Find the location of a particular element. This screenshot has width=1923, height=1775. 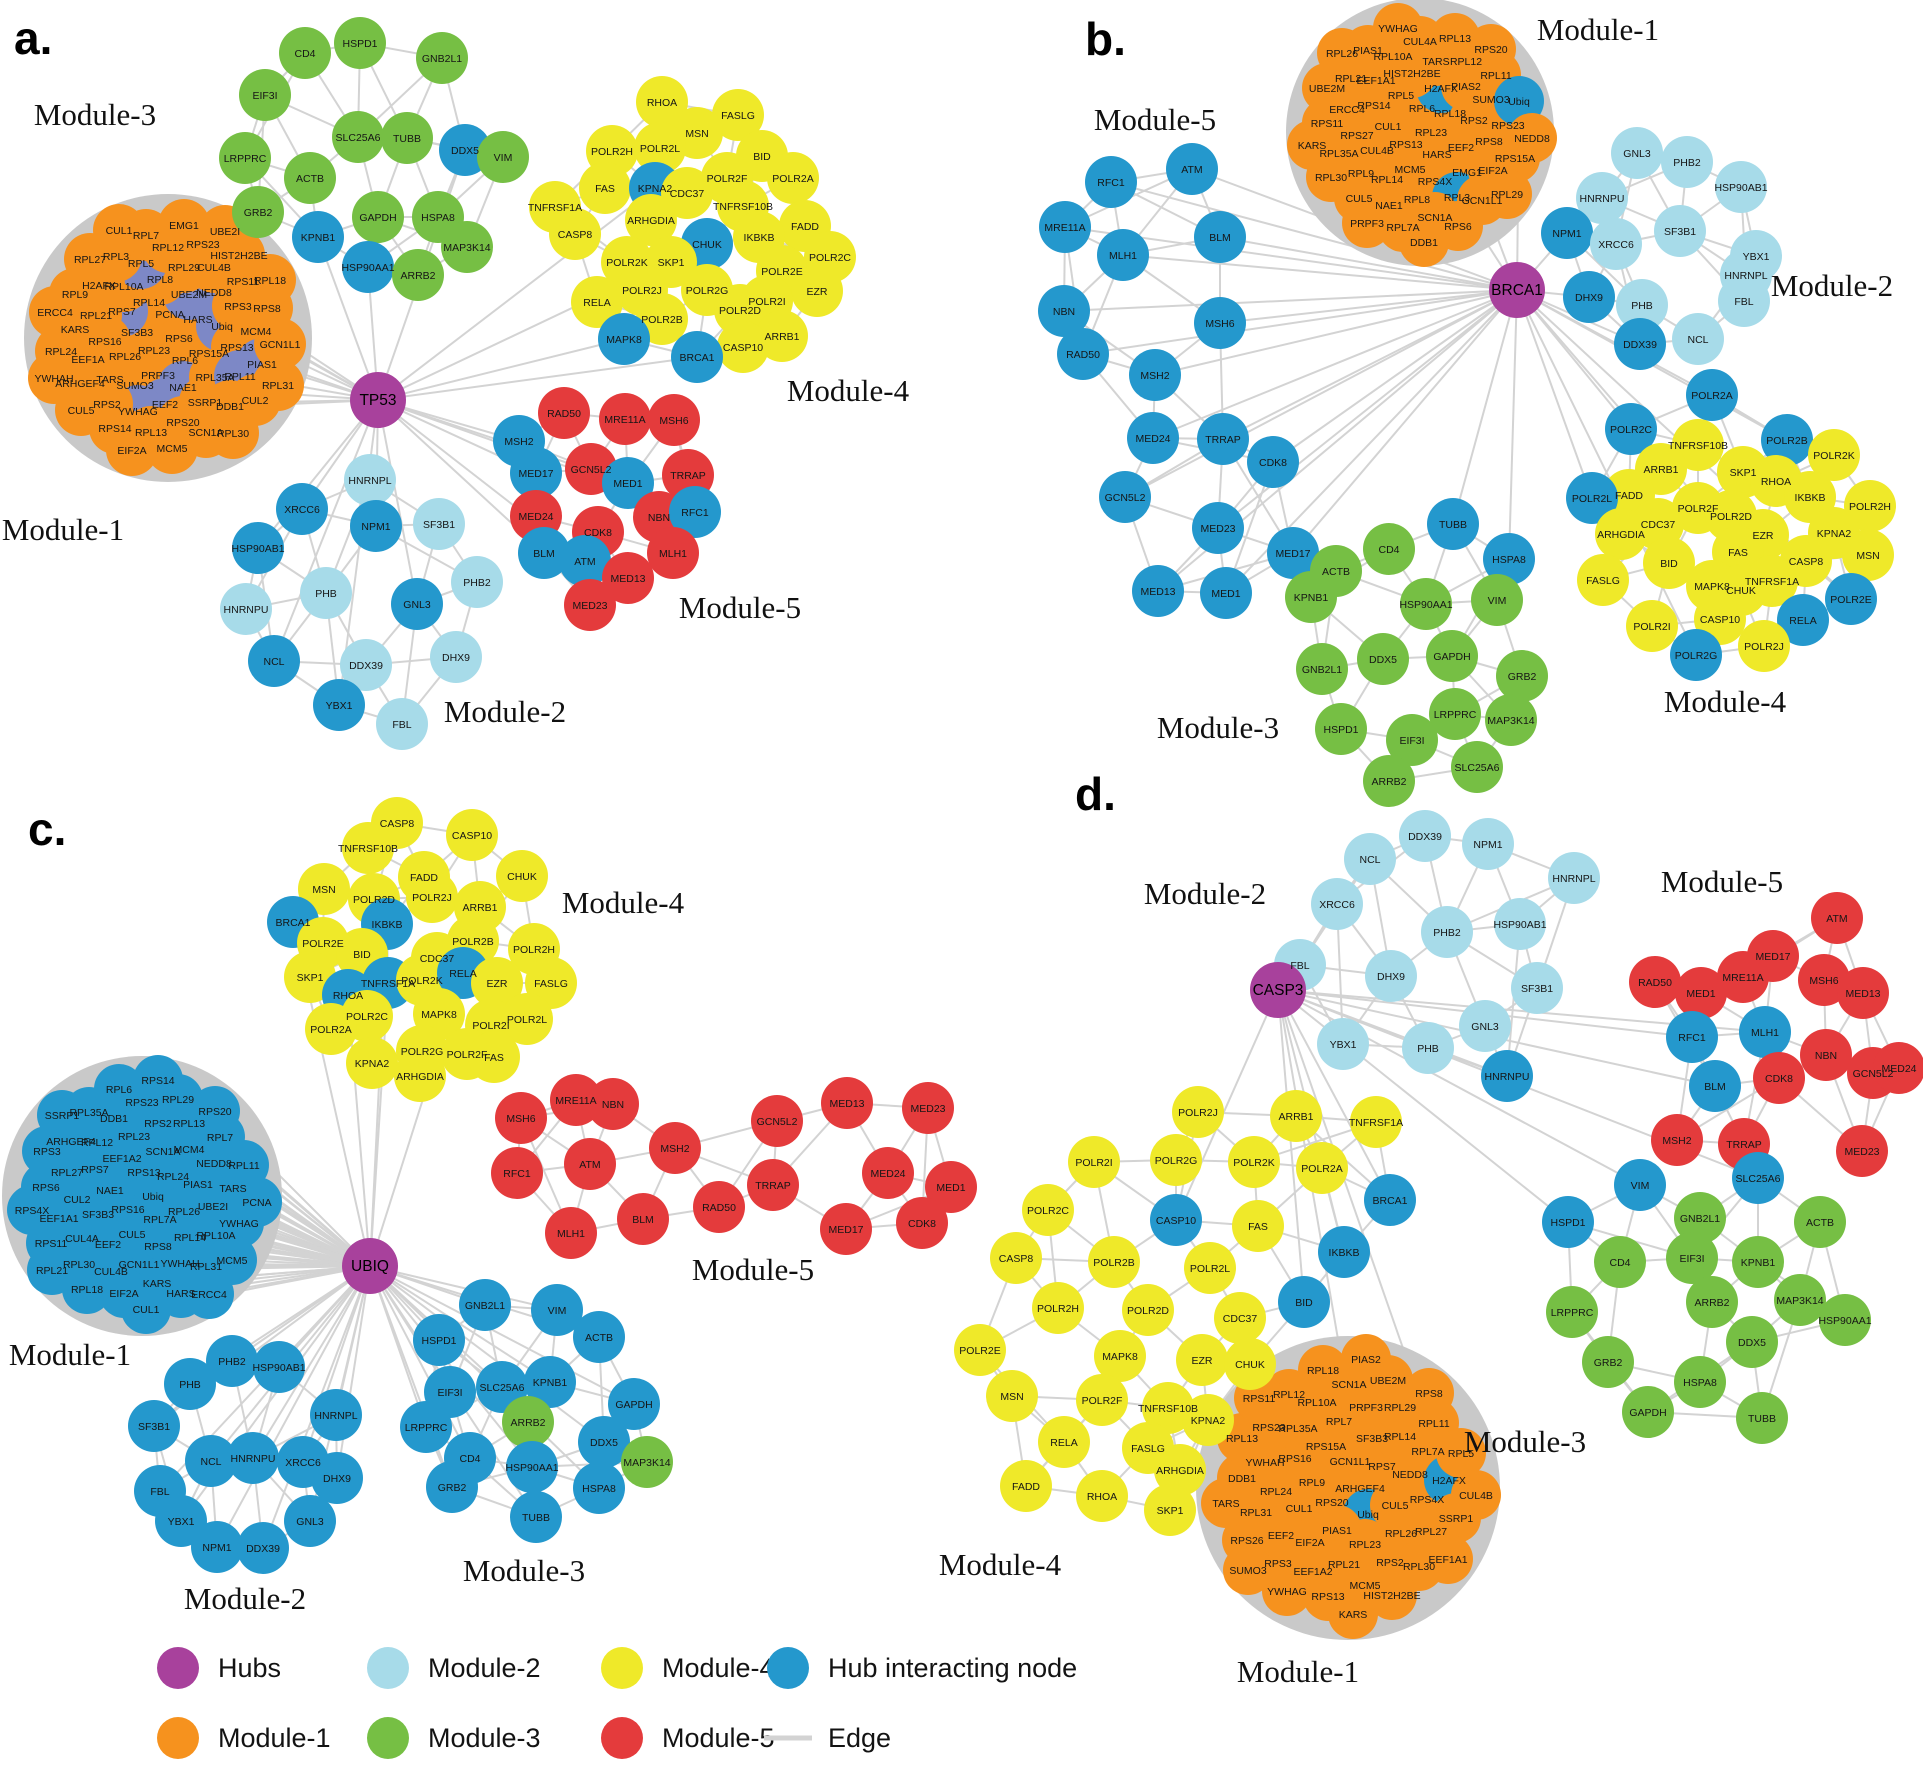

node-POLR2F is located at coordinates (1102, 1400).